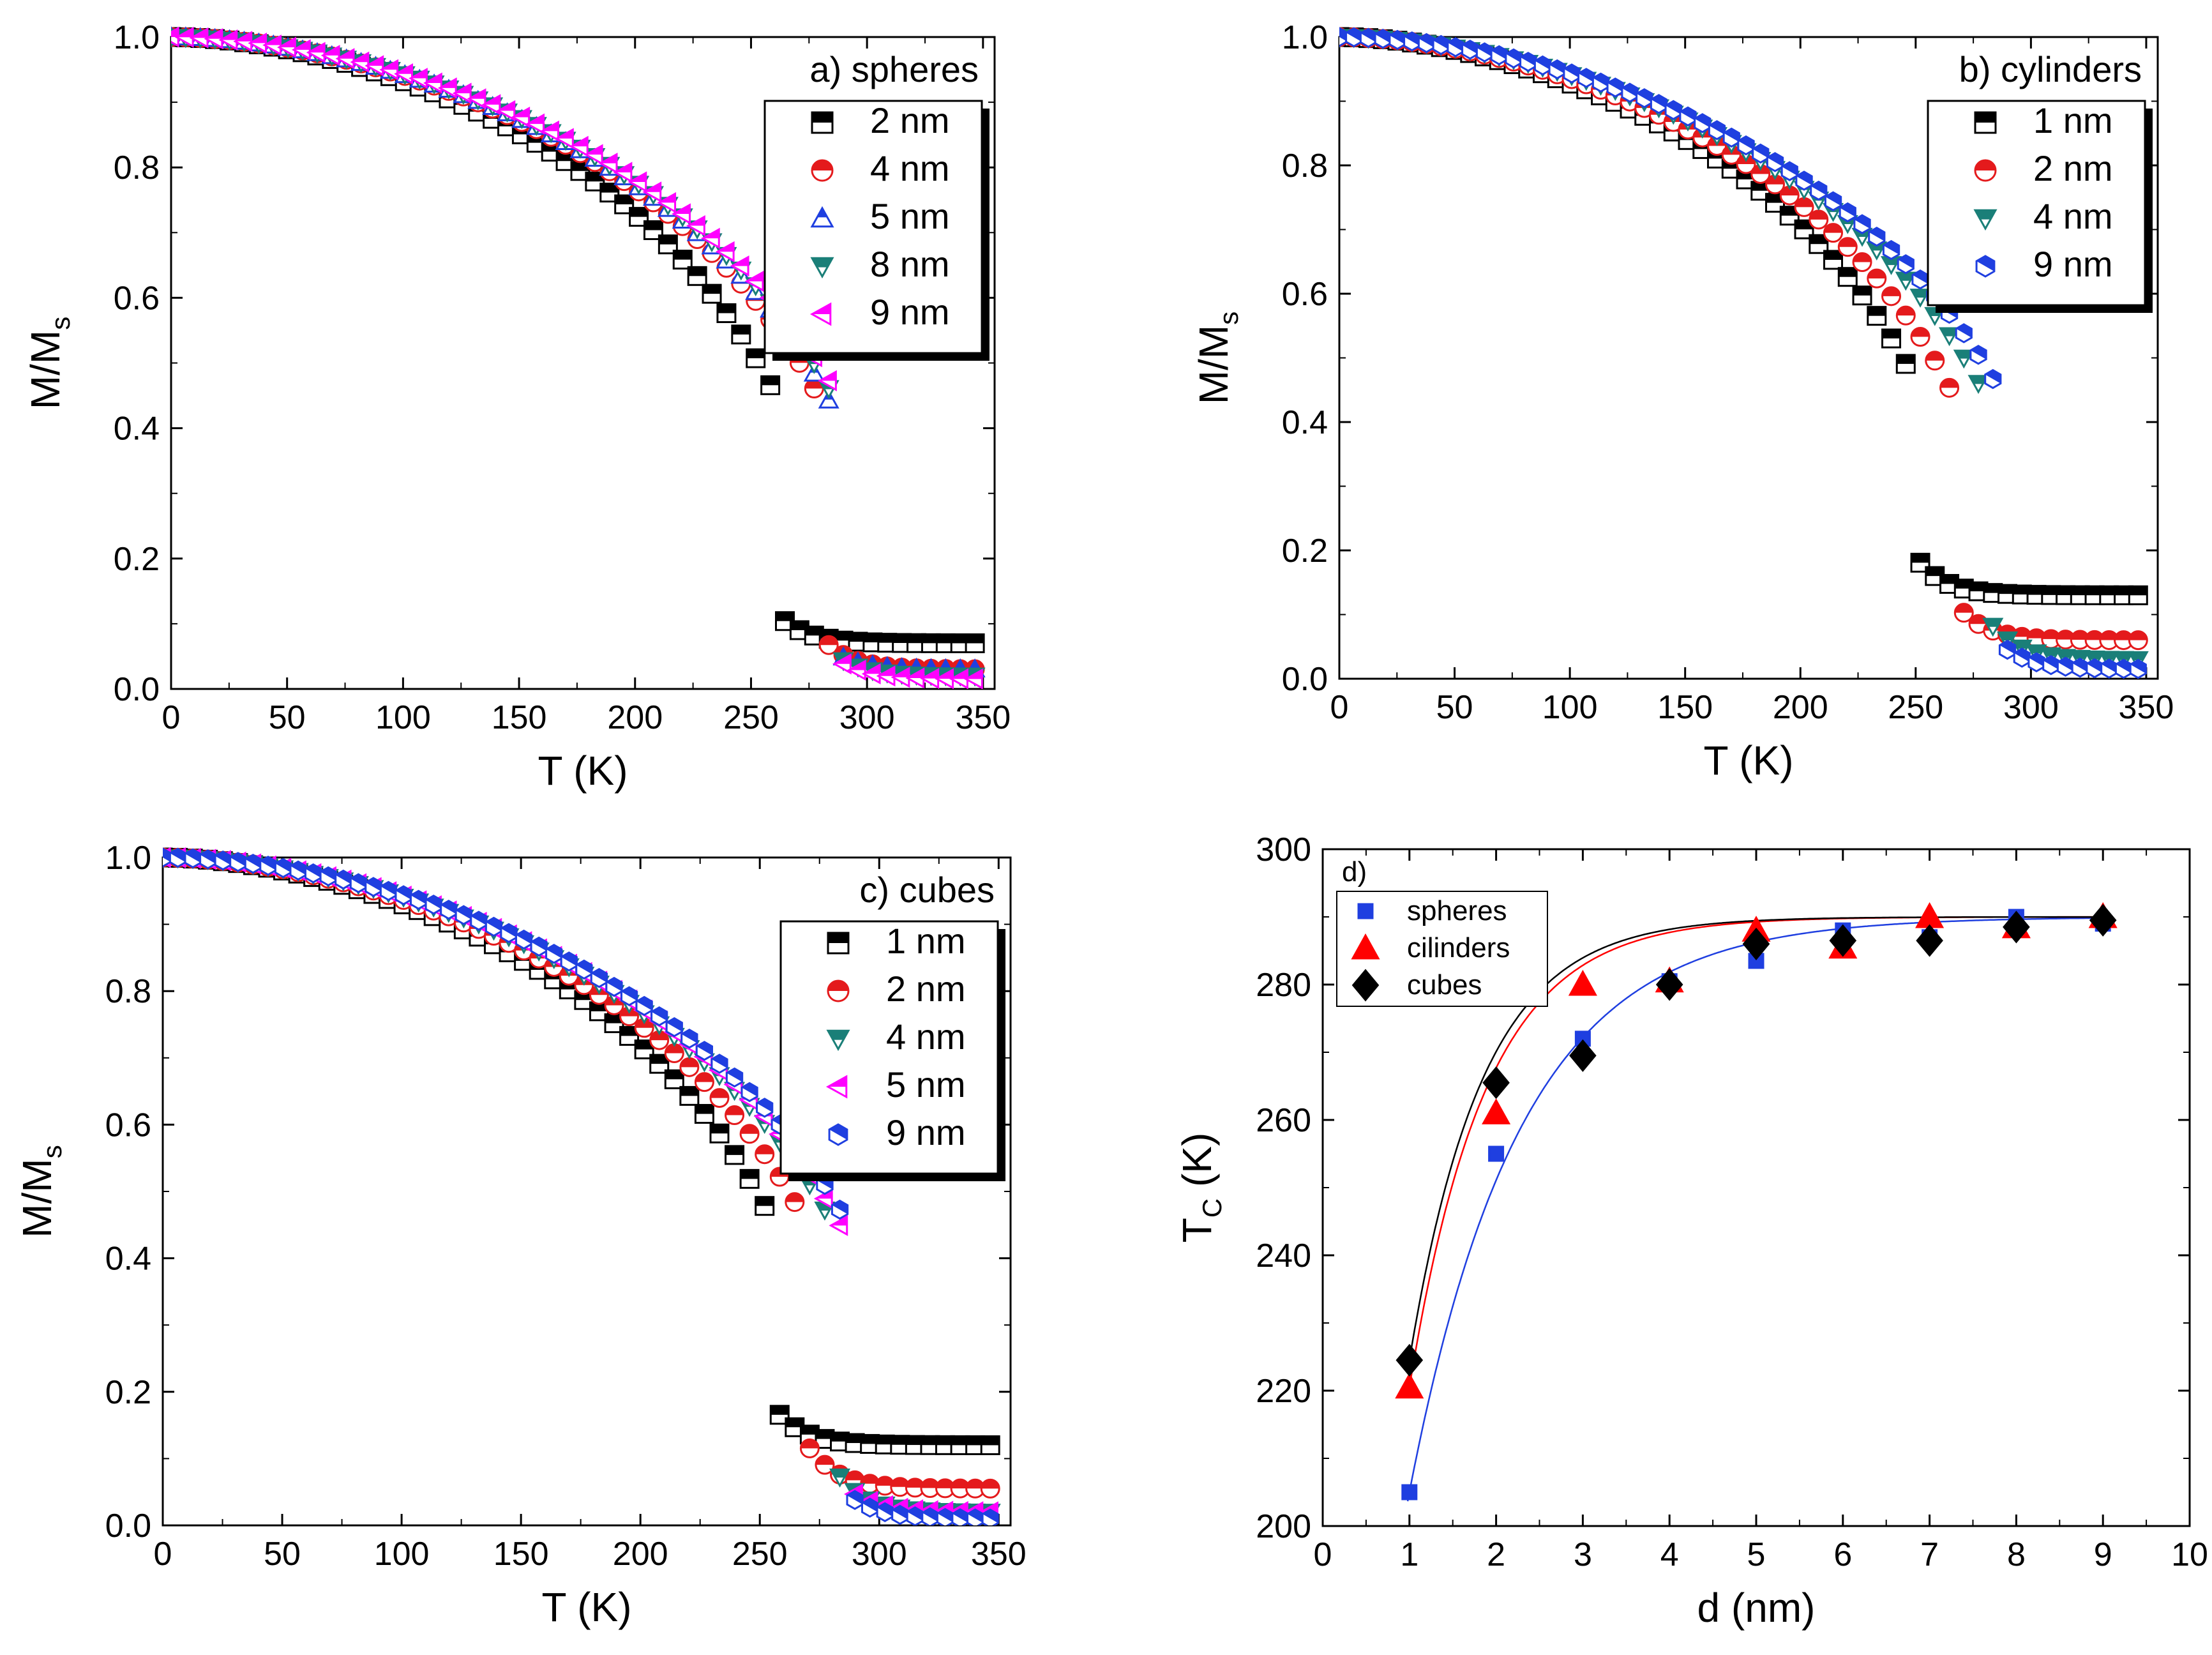  Describe the element at coordinates (1305, 422) in the screenshot. I see `y-tick-label: 0.4` at that location.